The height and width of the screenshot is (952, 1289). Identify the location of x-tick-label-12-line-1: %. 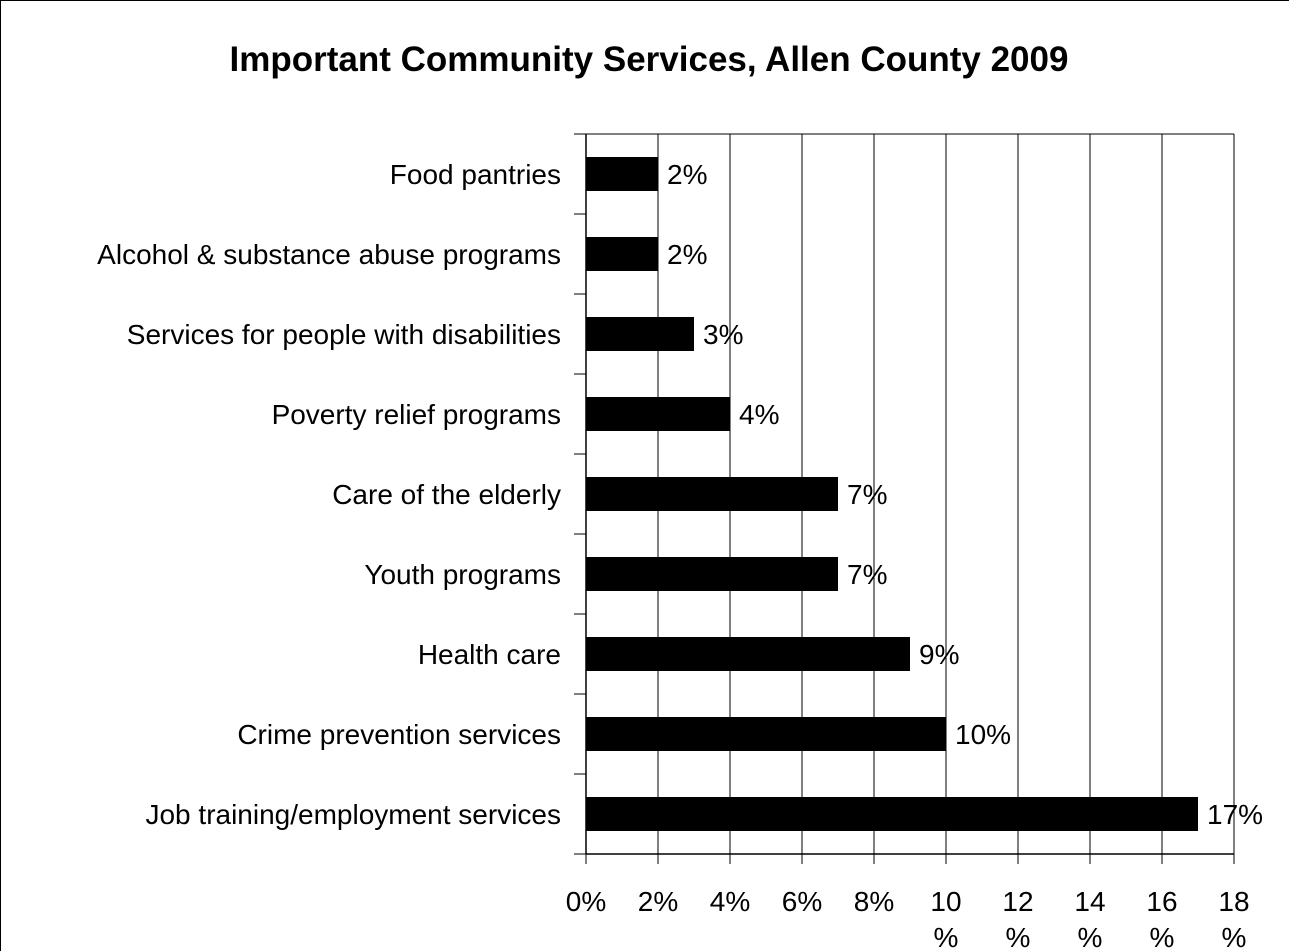
(1018, 937).